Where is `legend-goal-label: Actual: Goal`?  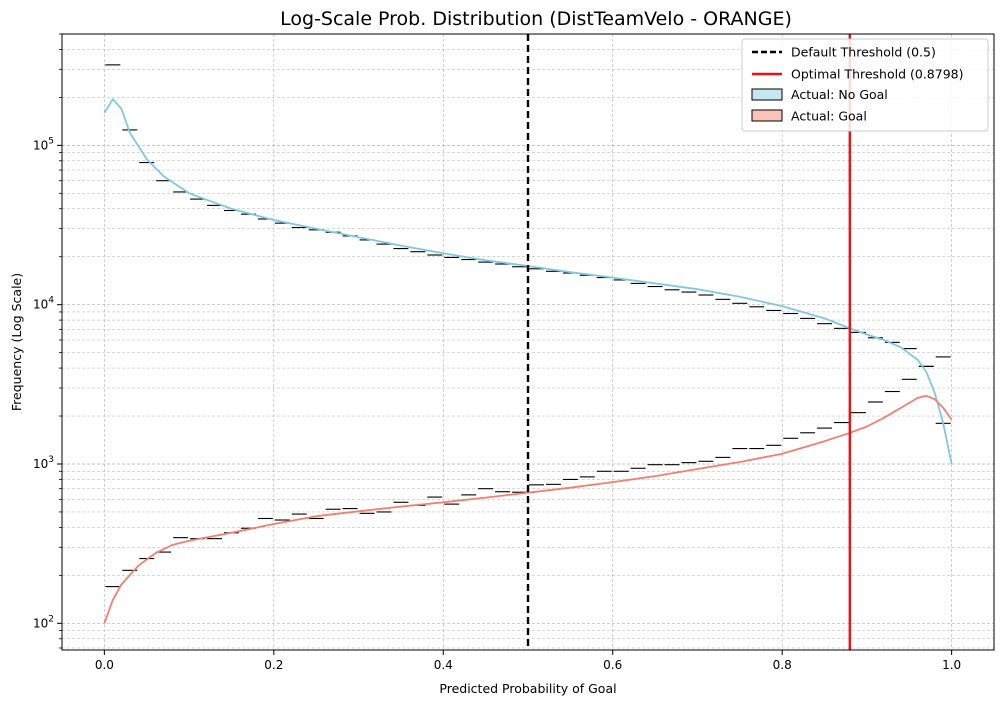 legend-goal-label: Actual: Goal is located at coordinates (829, 116).